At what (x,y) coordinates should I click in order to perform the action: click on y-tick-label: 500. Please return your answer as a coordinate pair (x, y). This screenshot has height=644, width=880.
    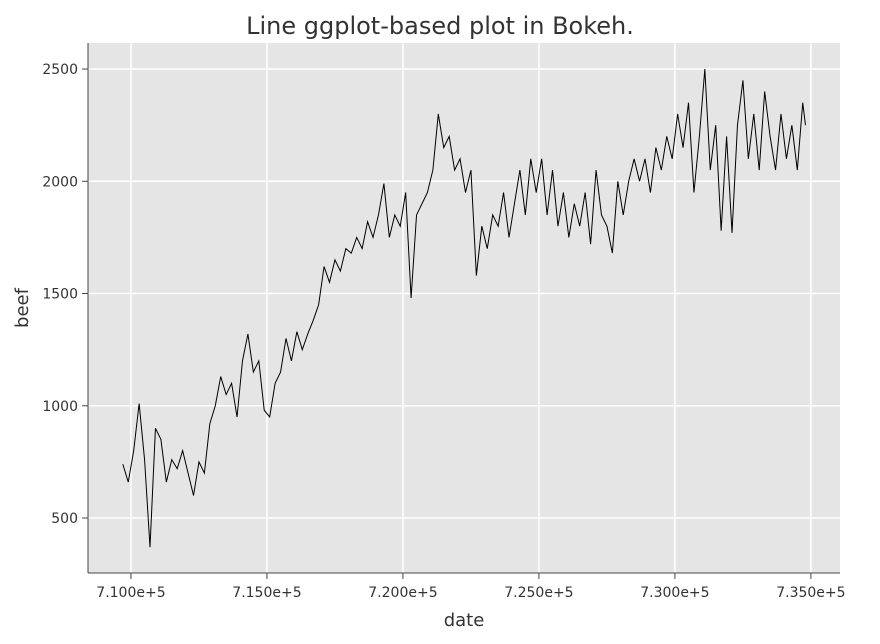
    Looking at the image, I should click on (64, 519).